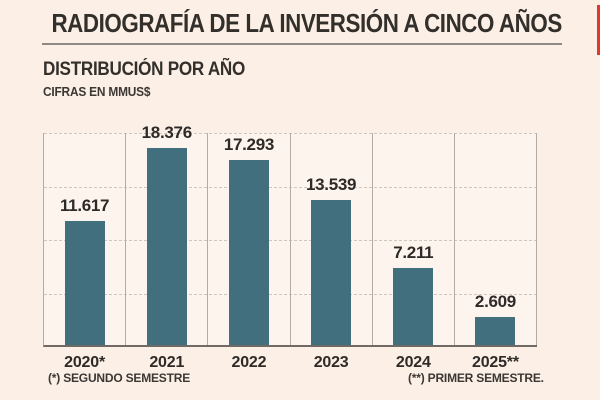 Image resolution: width=600 pixels, height=400 pixels. I want to click on bar-value-label: 11.617, so click(84, 205).